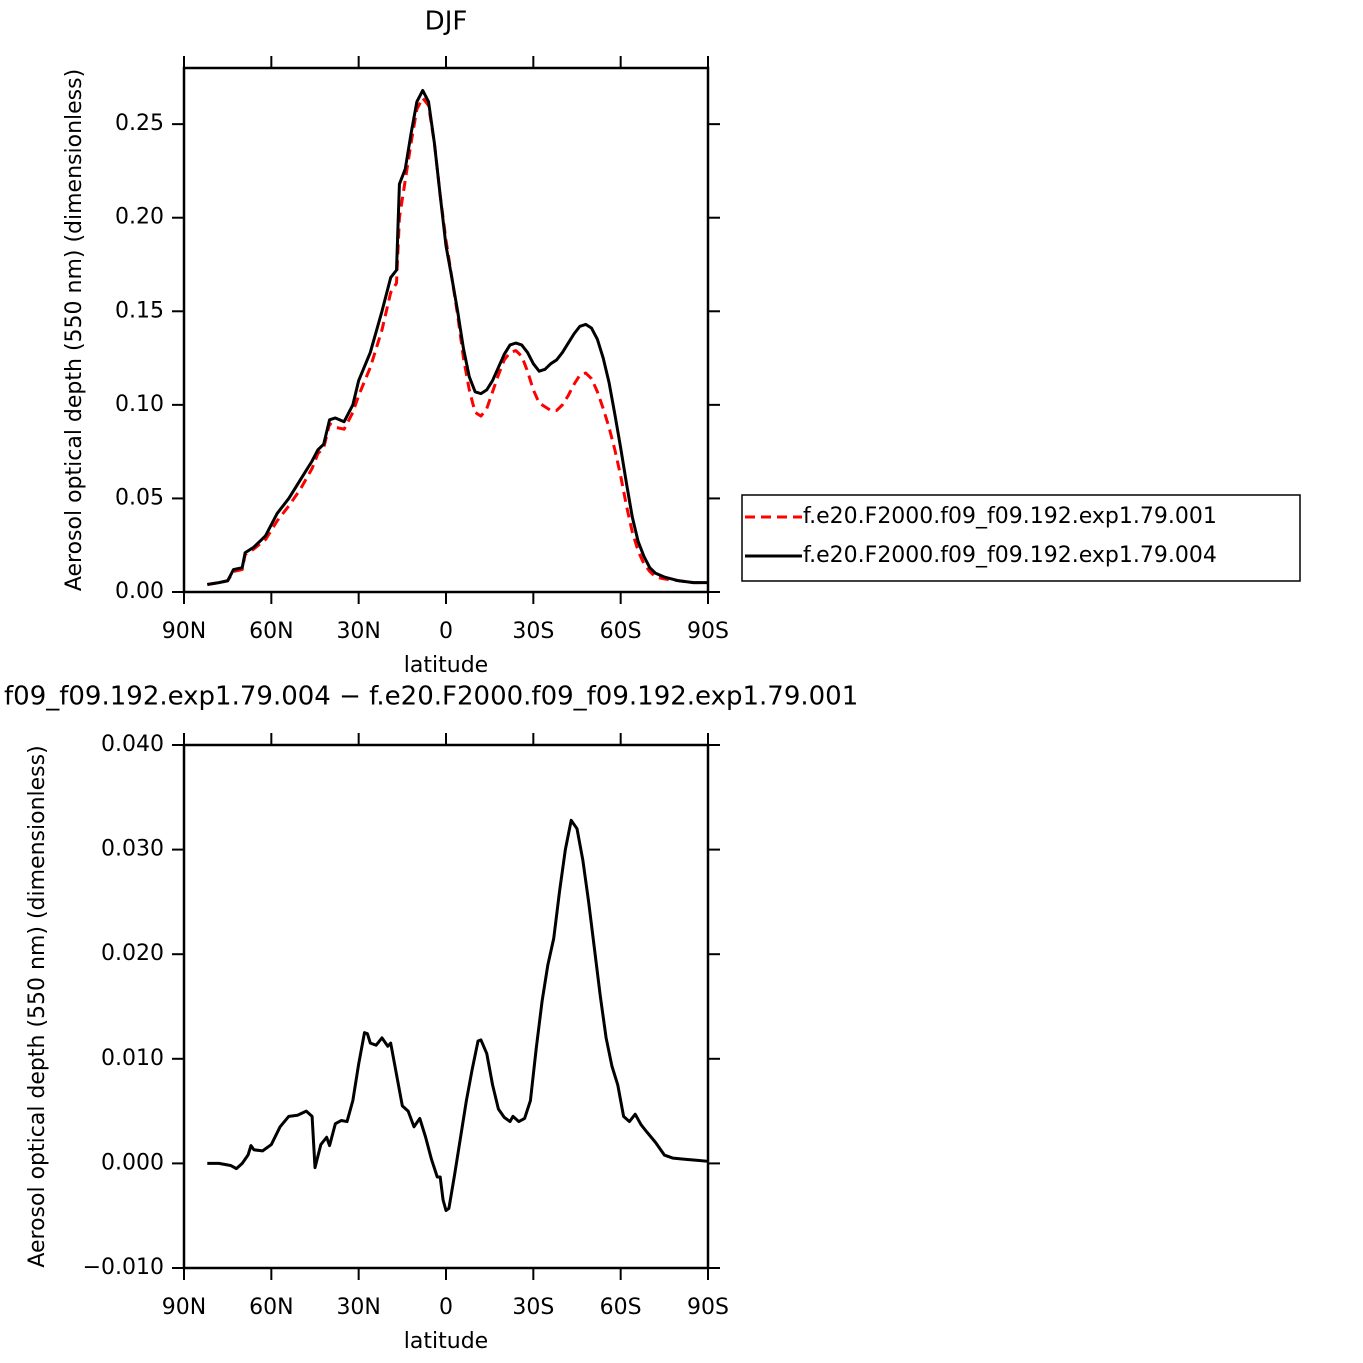 This screenshot has width=1363, height=1363. I want to click on y-tick-label: 0.15, so click(139, 310).